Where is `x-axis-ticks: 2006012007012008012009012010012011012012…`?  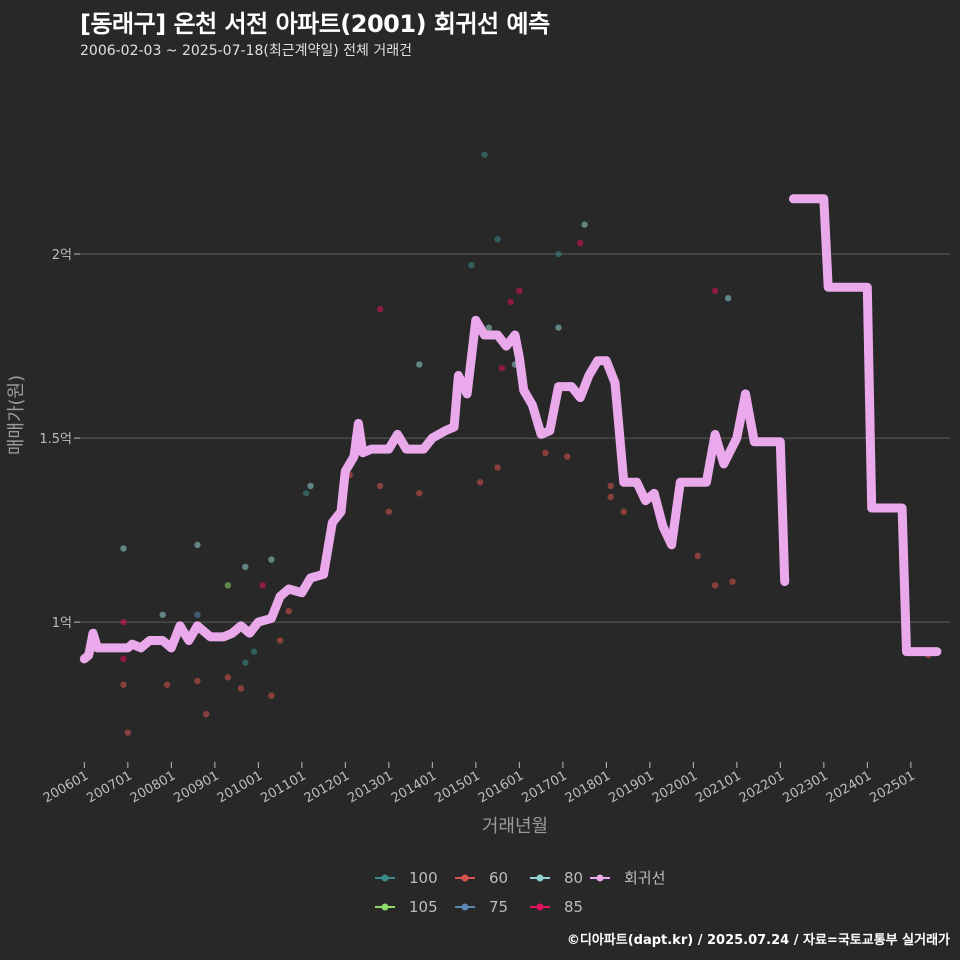
x-axis-ticks: 2006012007012008012009012010012011012012… is located at coordinates (479, 784).